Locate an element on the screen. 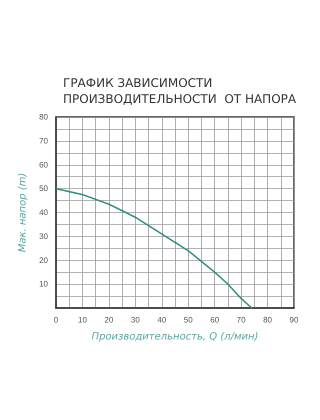  x-tick-label: 80 is located at coordinates (268, 320).